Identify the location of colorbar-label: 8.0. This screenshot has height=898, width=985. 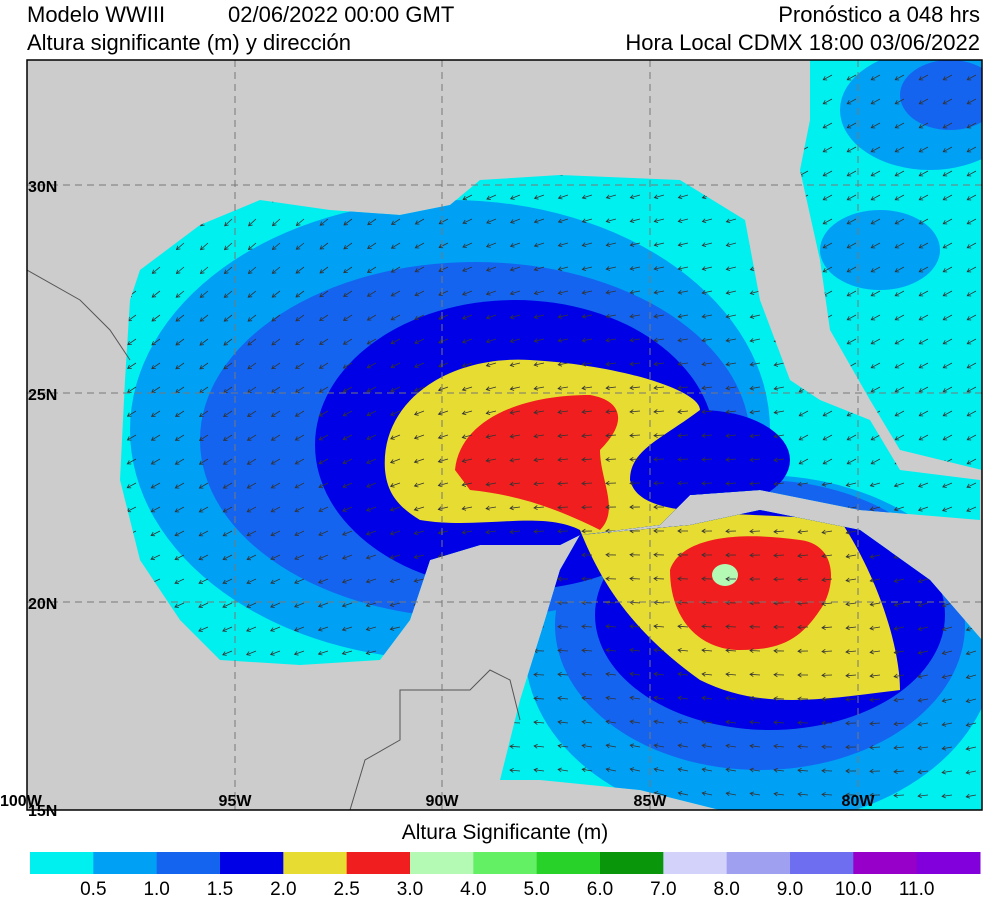
(726, 888).